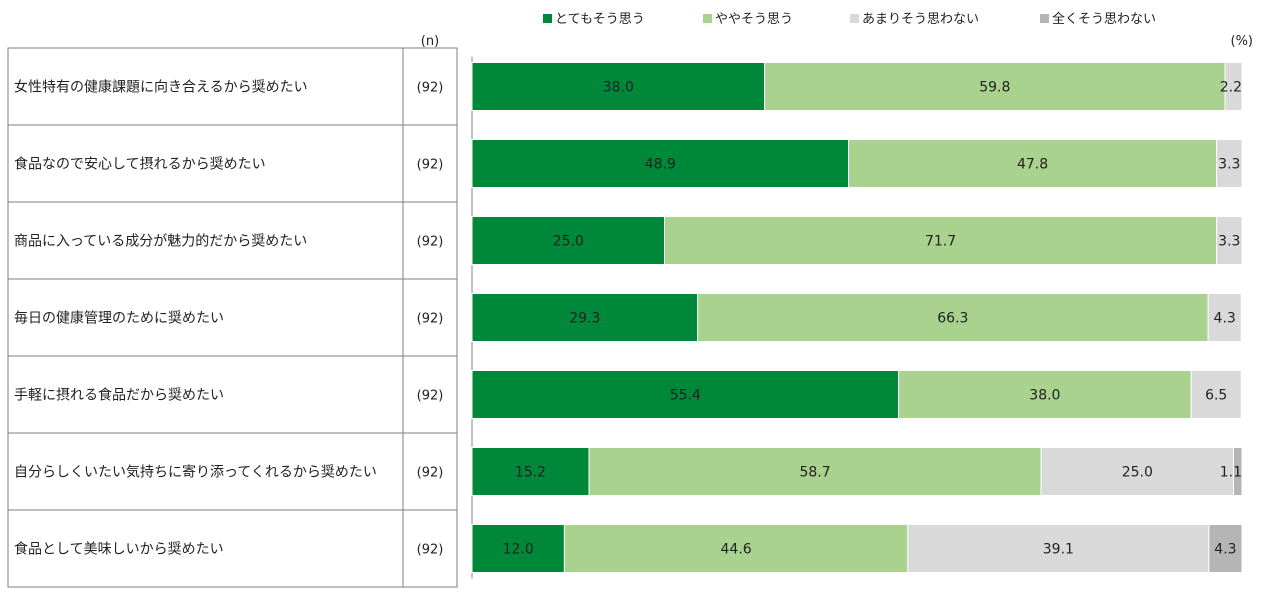  I want to click on data-label: 44.6, so click(736, 550).